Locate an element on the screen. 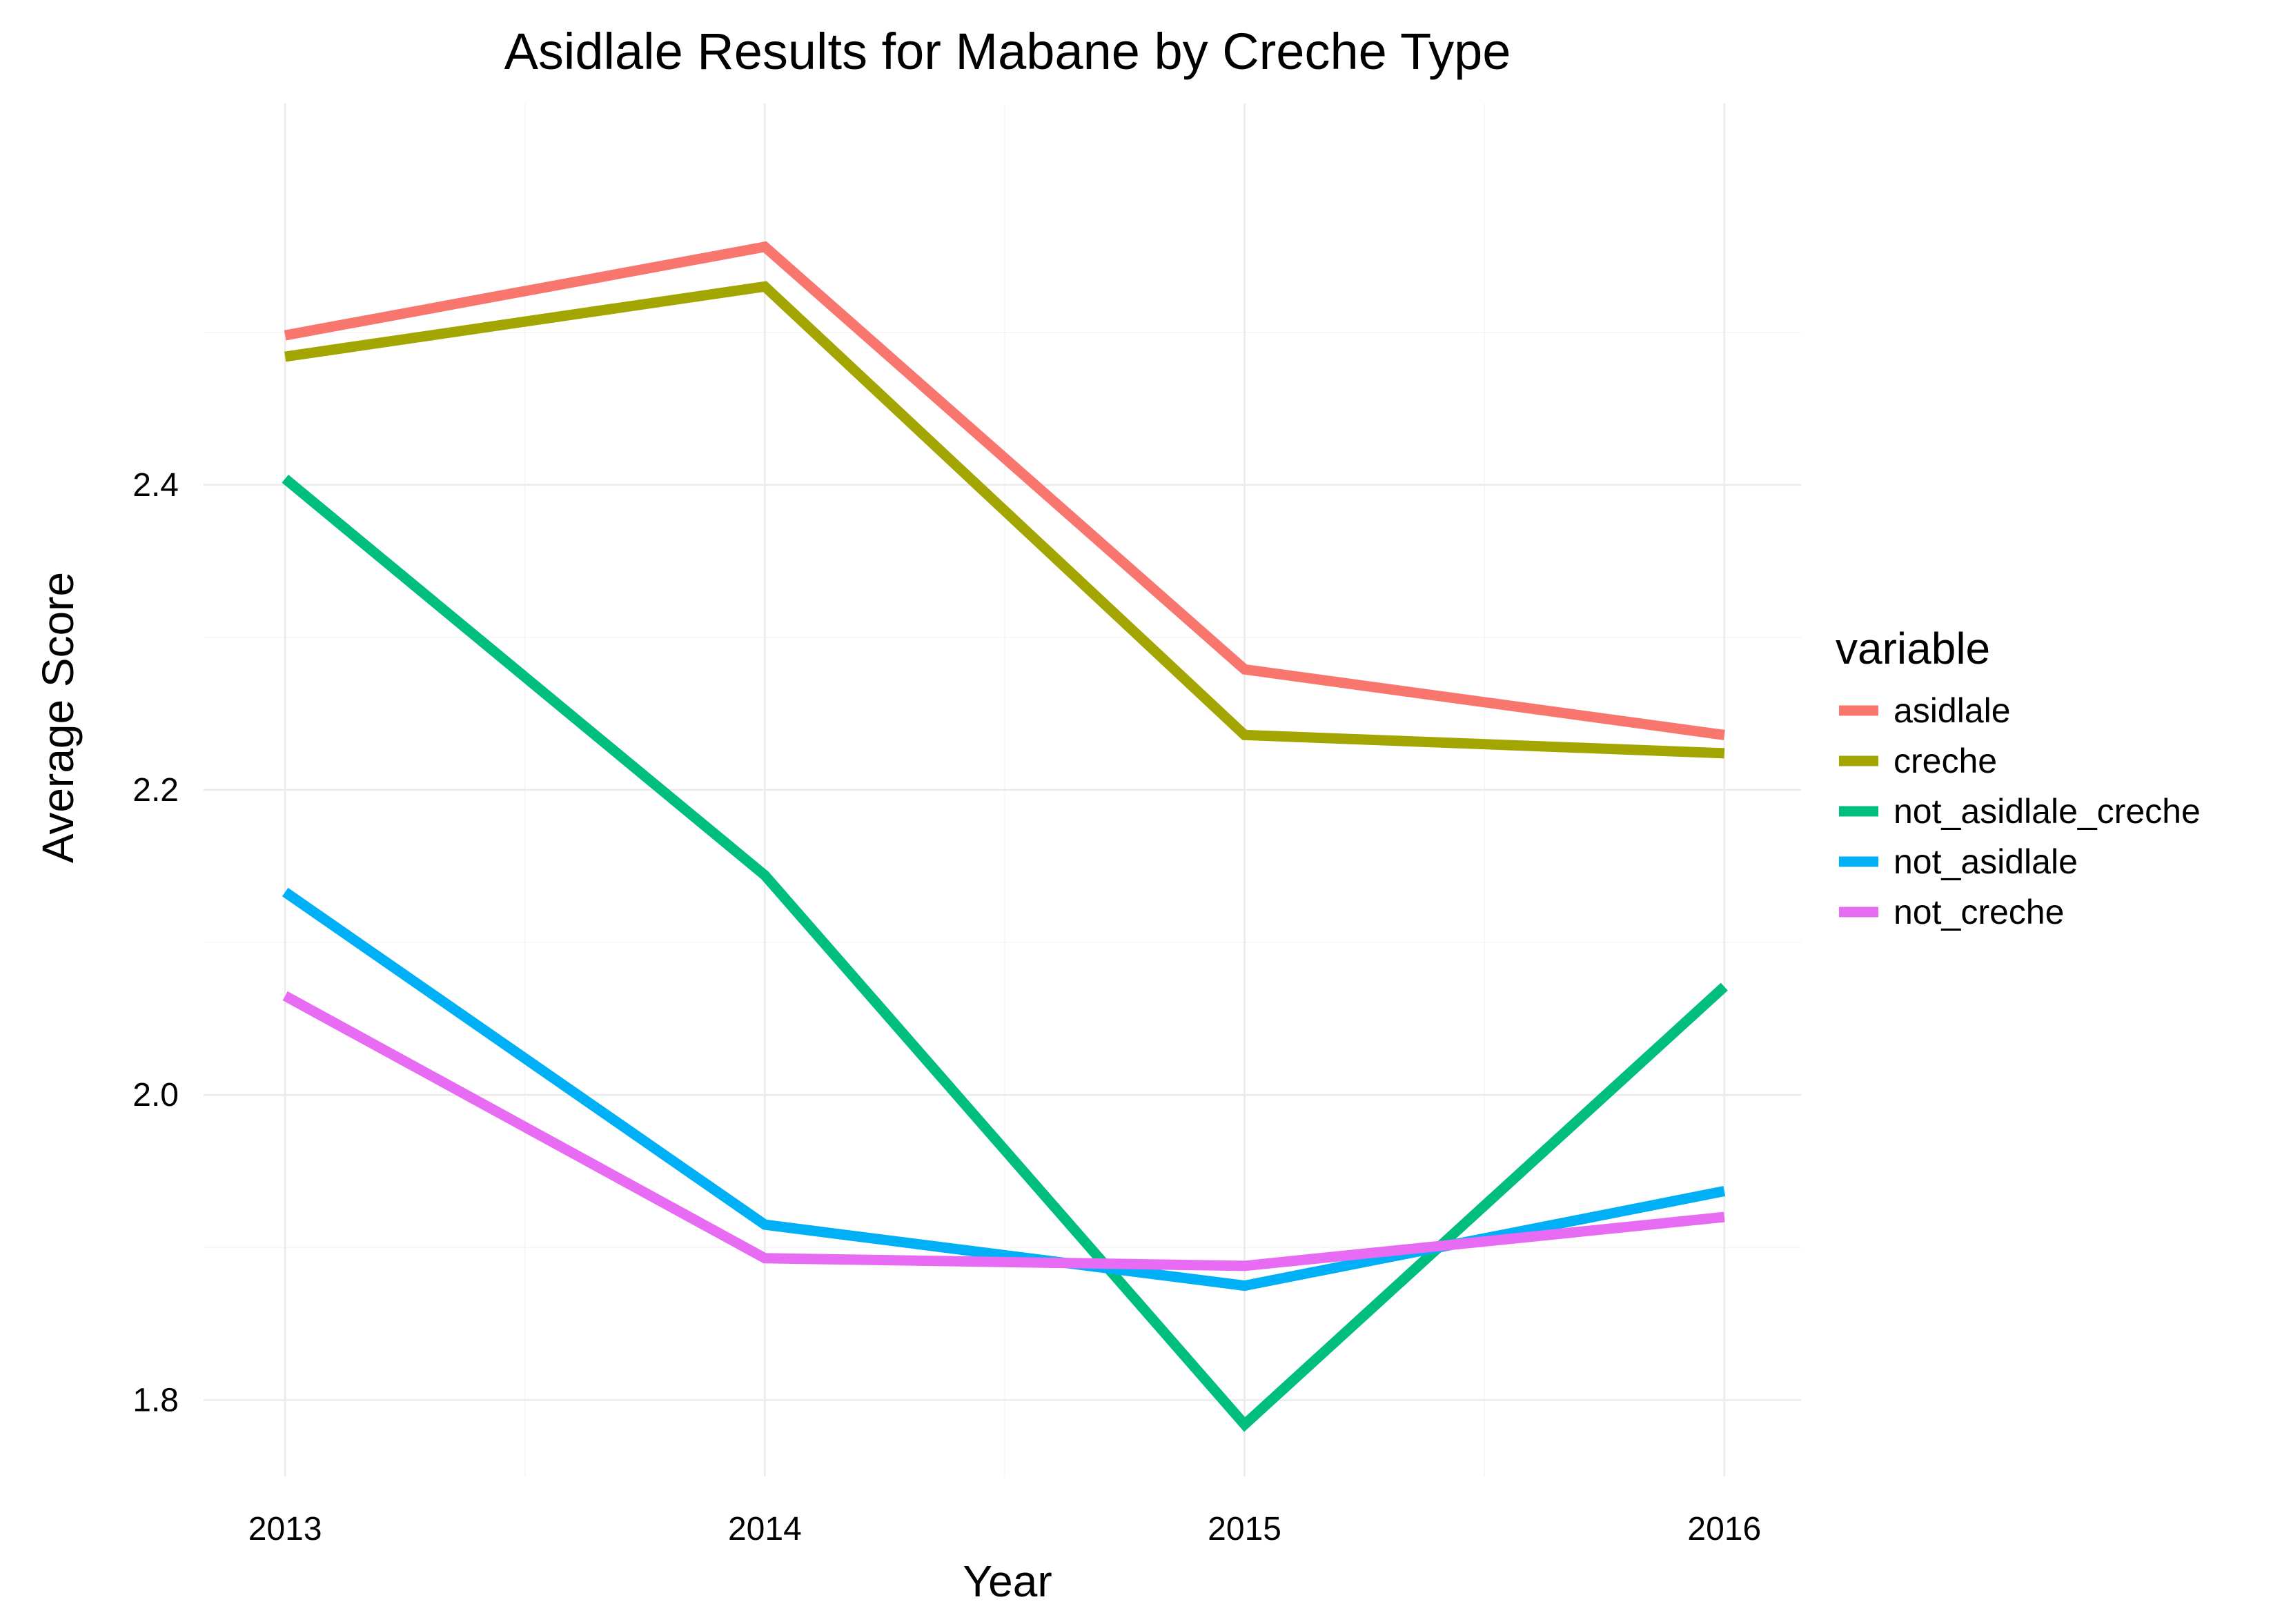 Image resolution: width=2291 pixels, height=1624 pixels. legend-title: variable is located at coordinates (1913, 648).